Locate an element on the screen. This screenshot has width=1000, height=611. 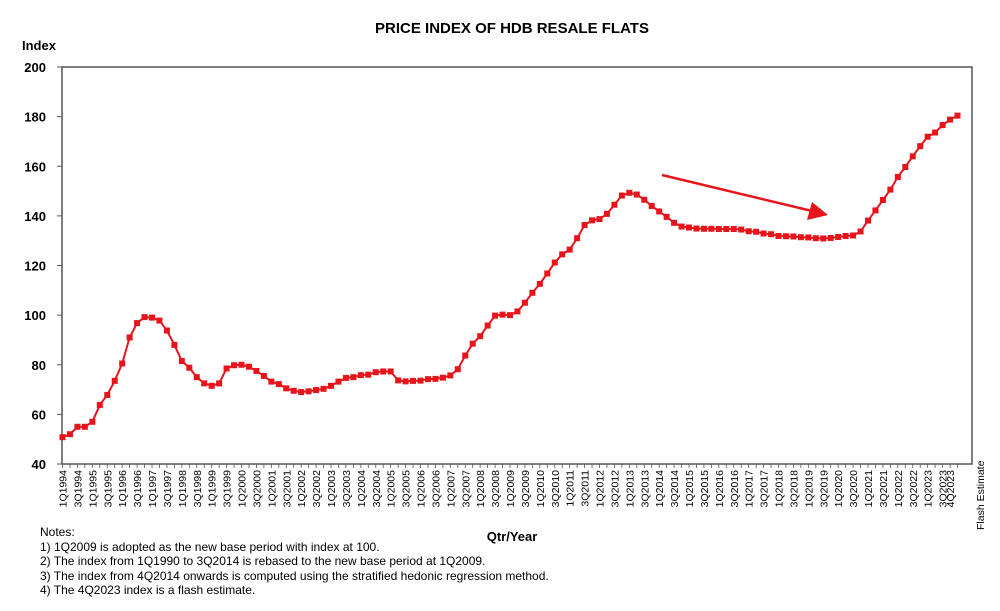
x-tick-label: 3Q2015 is located at coordinates (705, 489).